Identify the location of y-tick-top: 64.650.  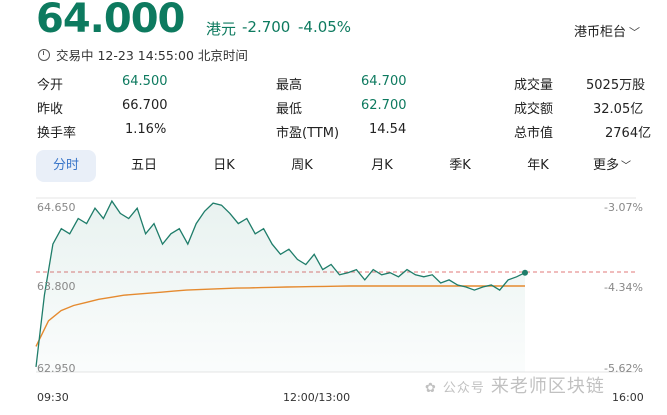
(56, 207).